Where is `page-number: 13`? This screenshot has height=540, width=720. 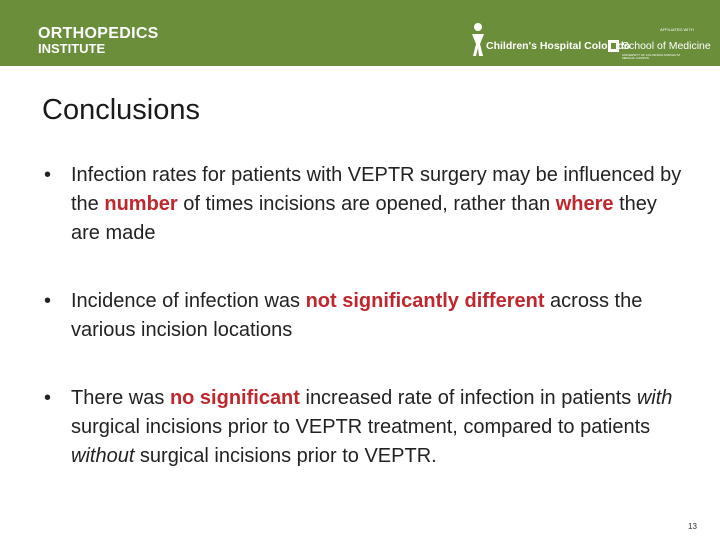
page-number: 13 is located at coordinates (692, 526).